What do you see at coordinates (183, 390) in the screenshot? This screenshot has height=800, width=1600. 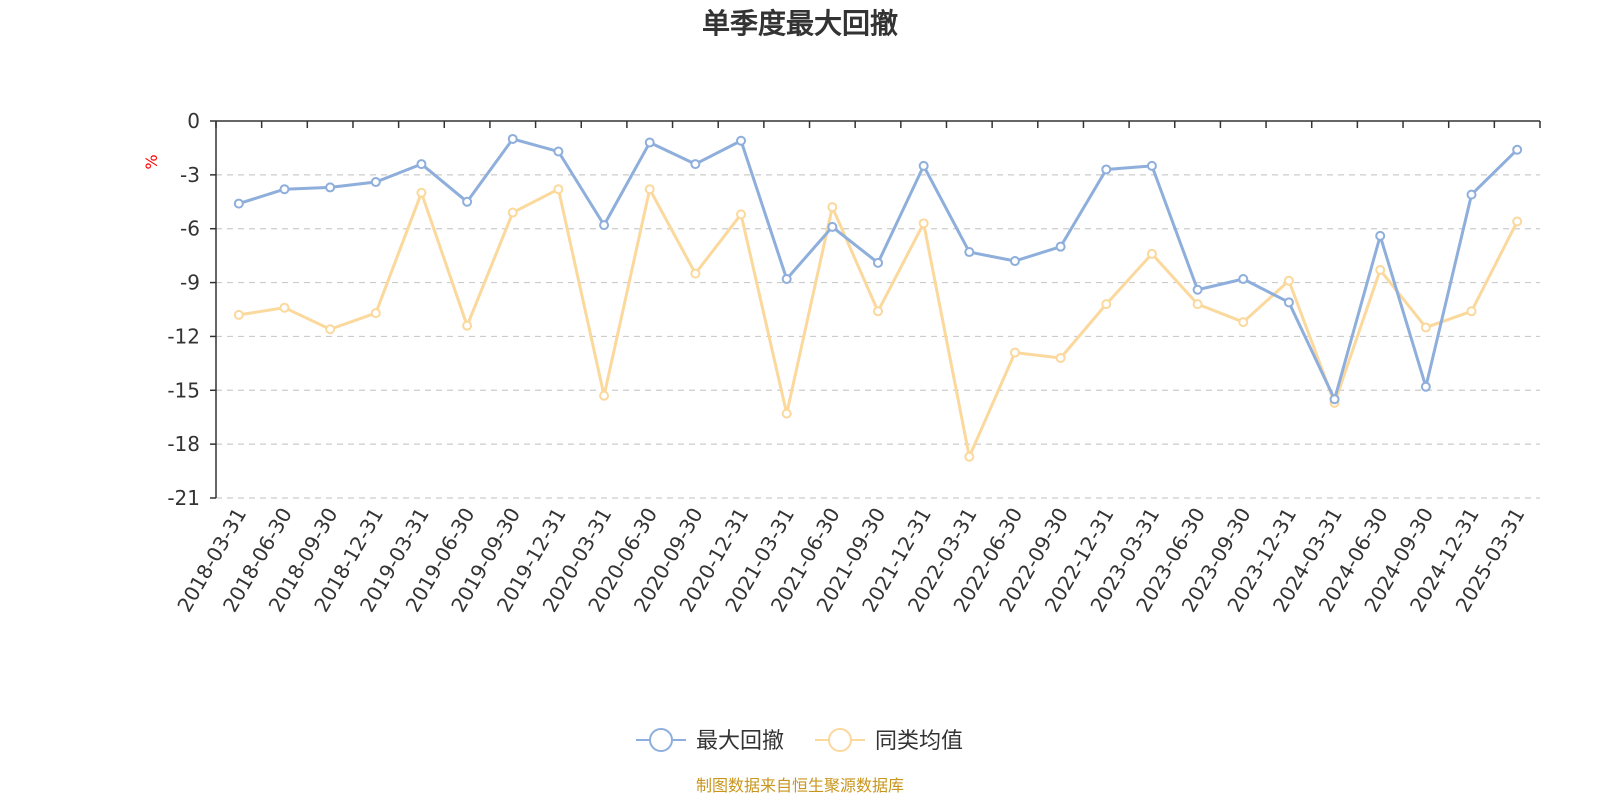 I see `y-tick-label: -15` at bounding box center [183, 390].